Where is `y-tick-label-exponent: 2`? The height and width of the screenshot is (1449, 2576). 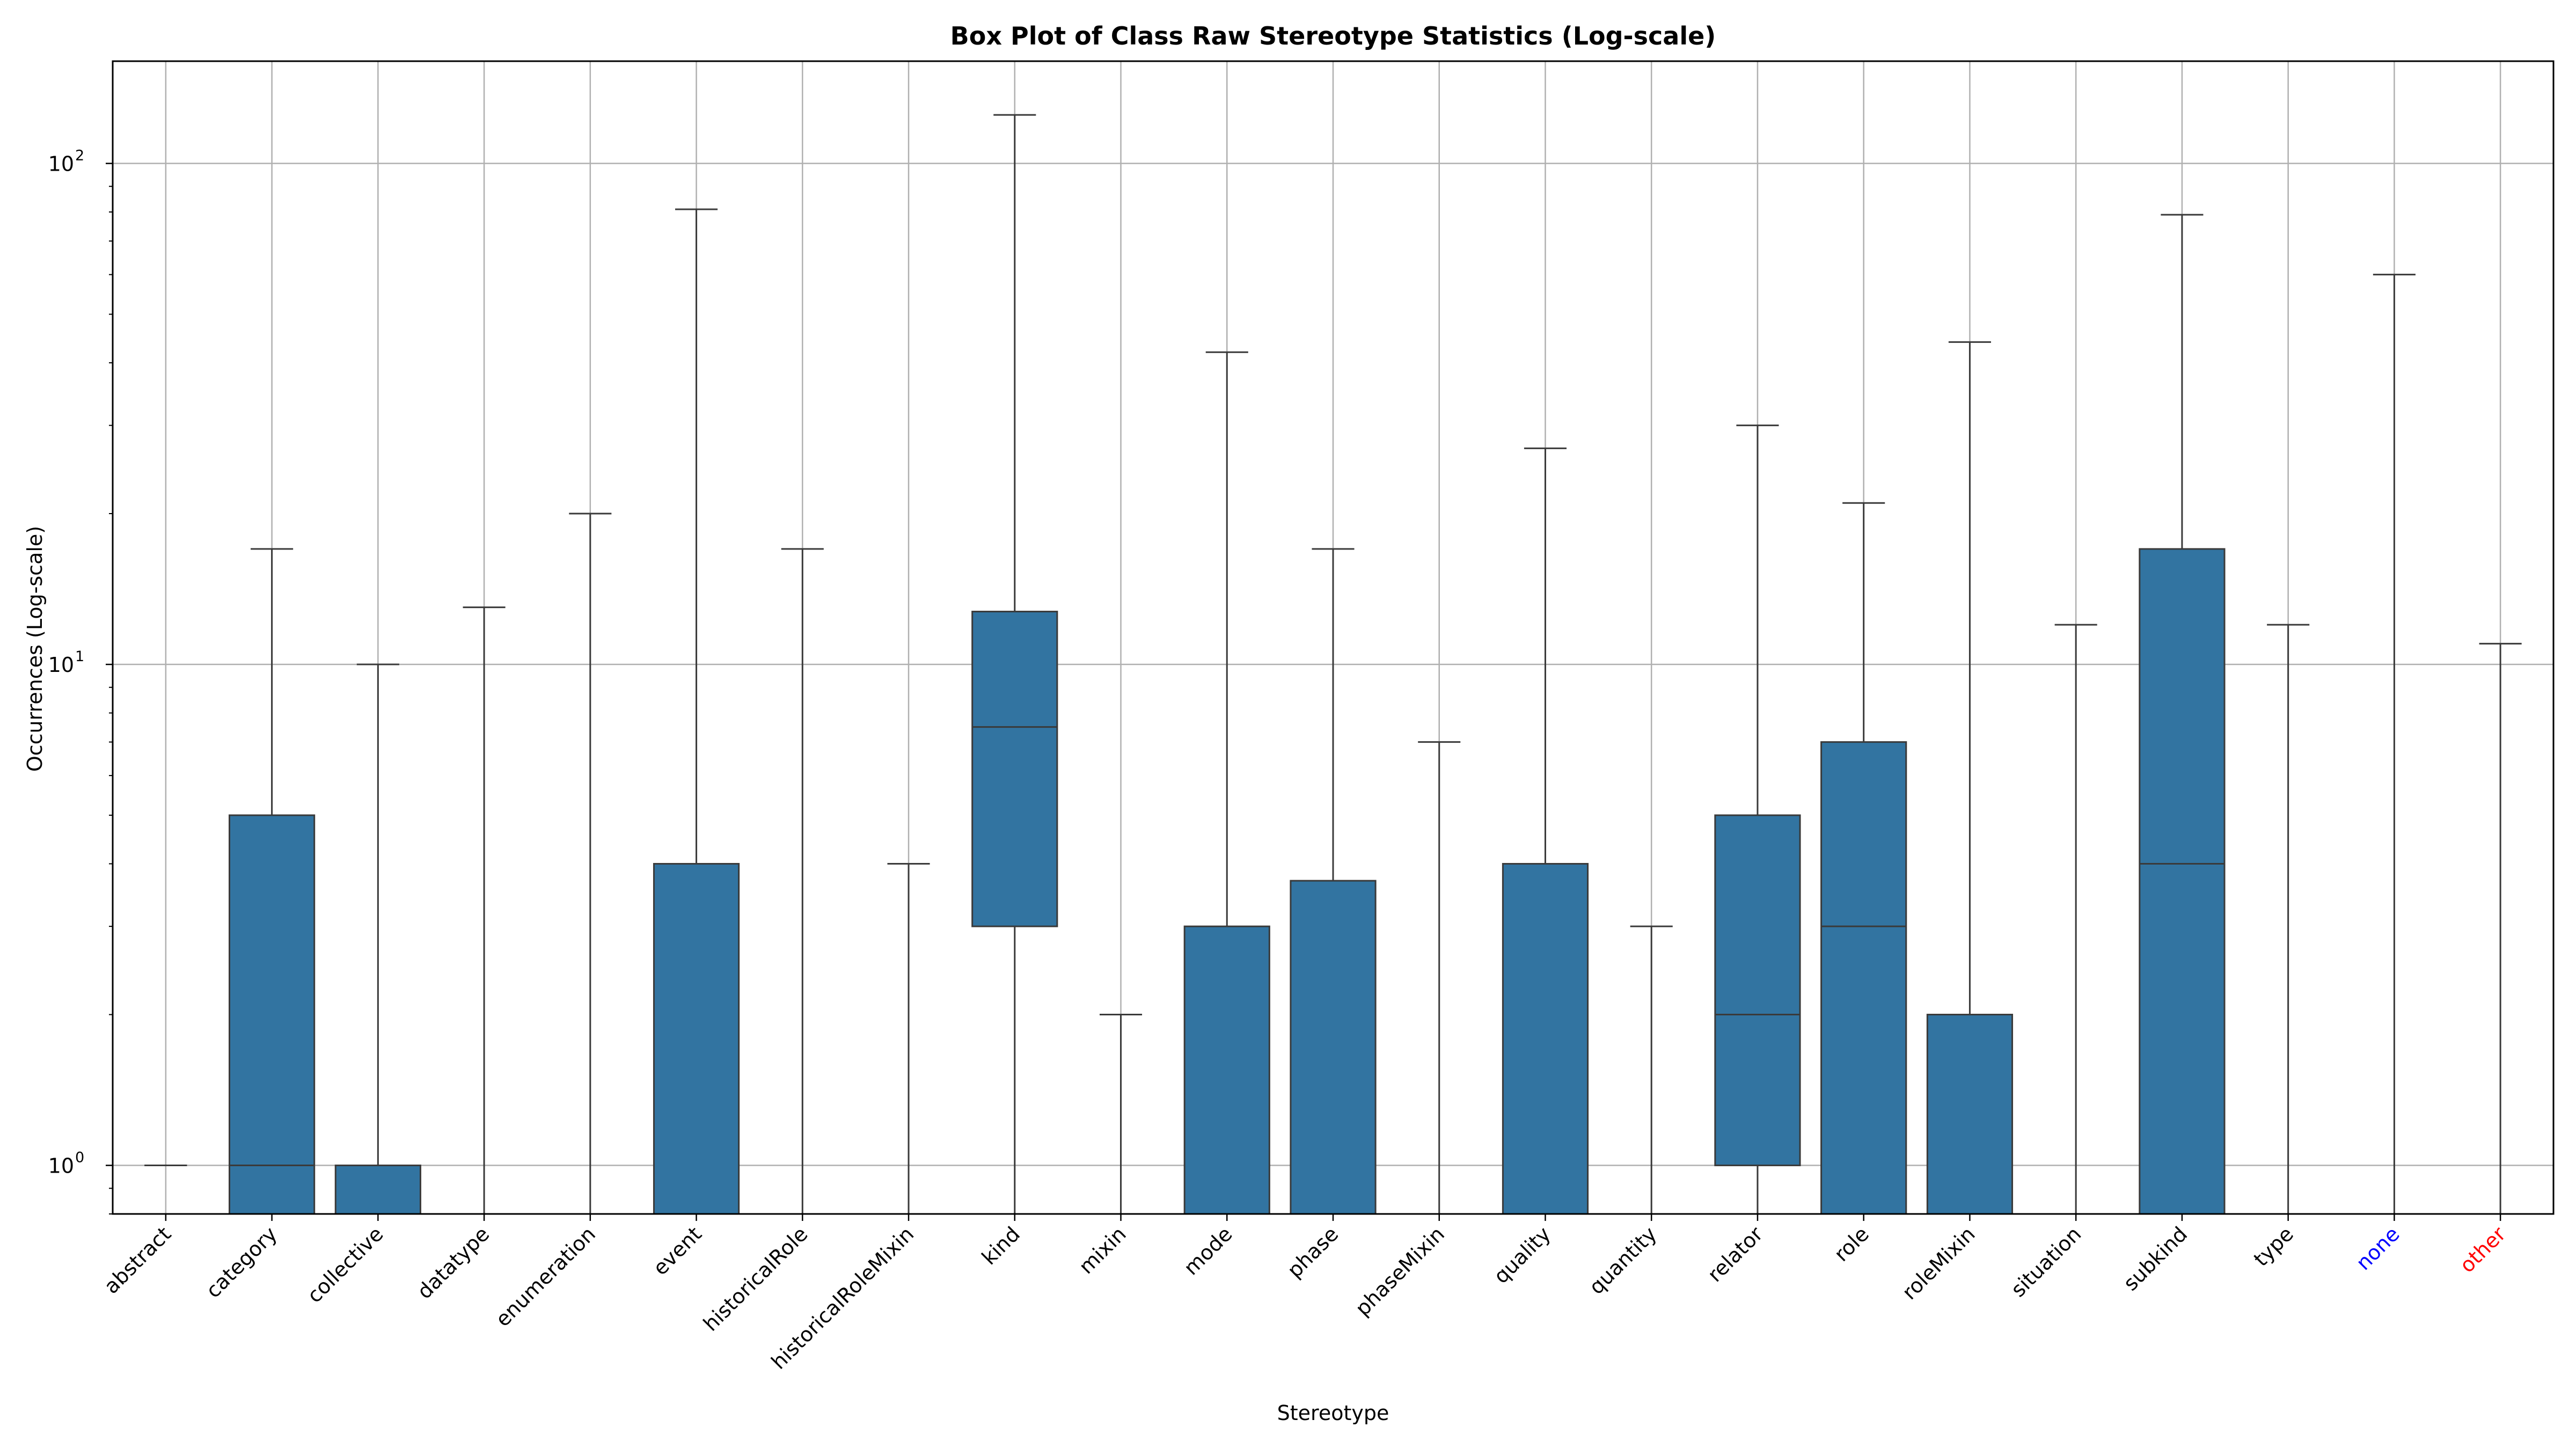
y-tick-label-exponent: 2 is located at coordinates (79, 156).